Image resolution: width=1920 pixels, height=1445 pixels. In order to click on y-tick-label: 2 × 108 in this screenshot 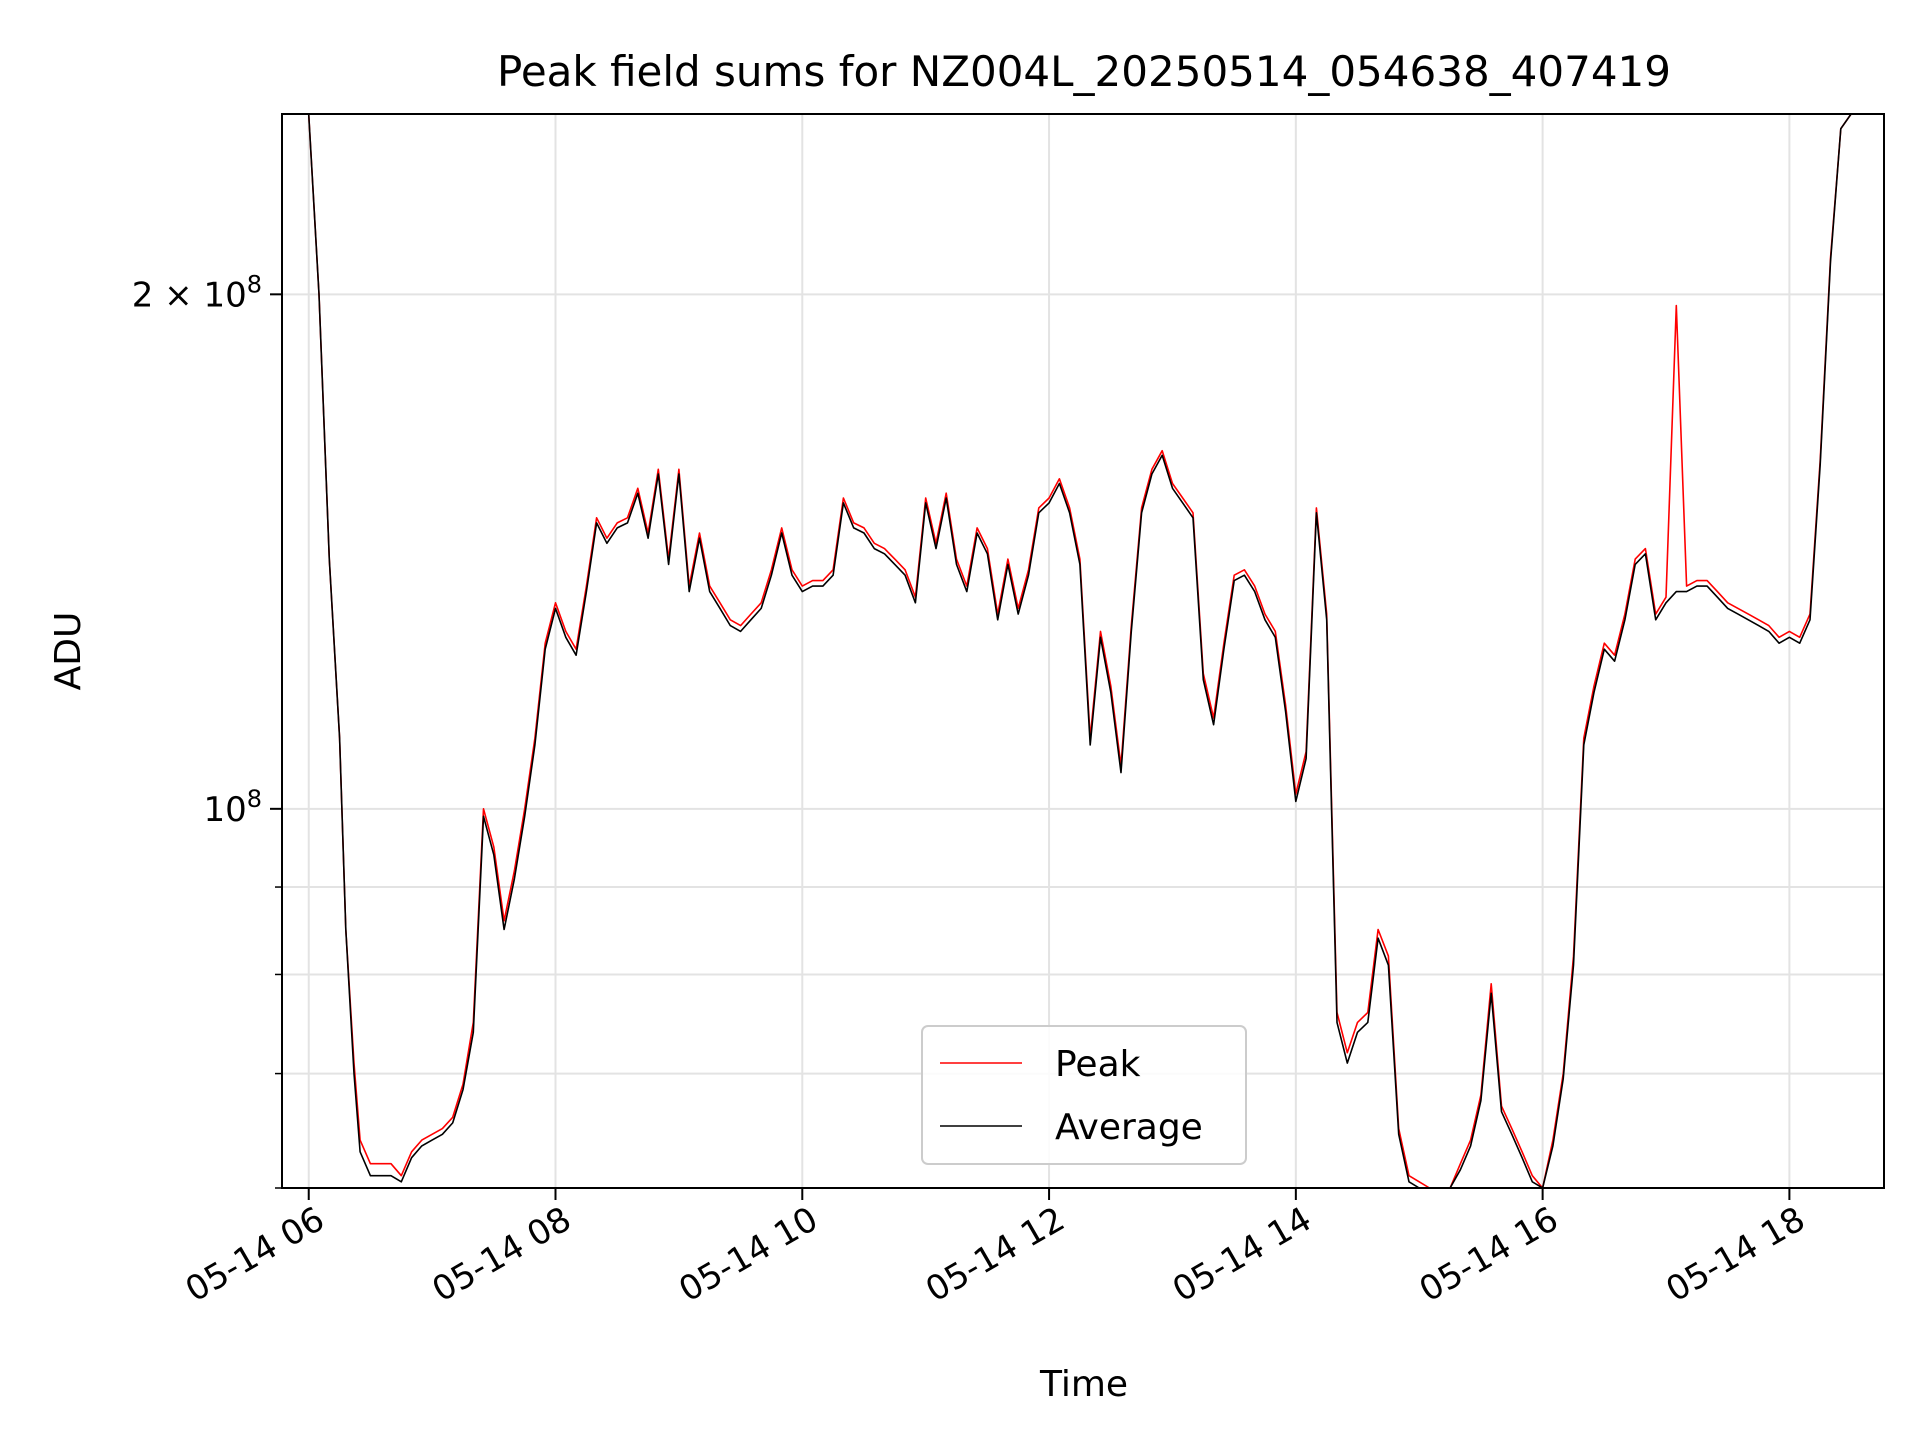, I will do `click(197, 292)`.